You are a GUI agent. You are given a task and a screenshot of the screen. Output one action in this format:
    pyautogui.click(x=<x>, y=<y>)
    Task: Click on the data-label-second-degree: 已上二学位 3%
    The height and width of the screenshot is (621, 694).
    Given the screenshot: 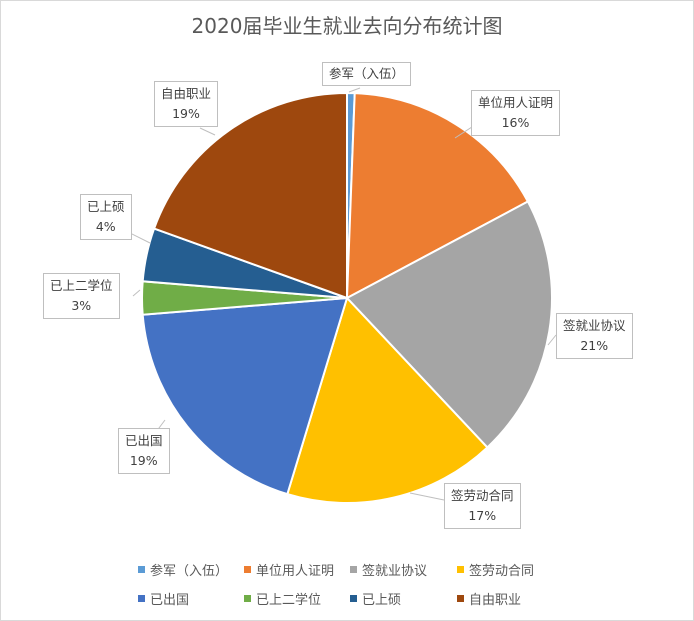 What is the action you would take?
    pyautogui.click(x=81, y=296)
    